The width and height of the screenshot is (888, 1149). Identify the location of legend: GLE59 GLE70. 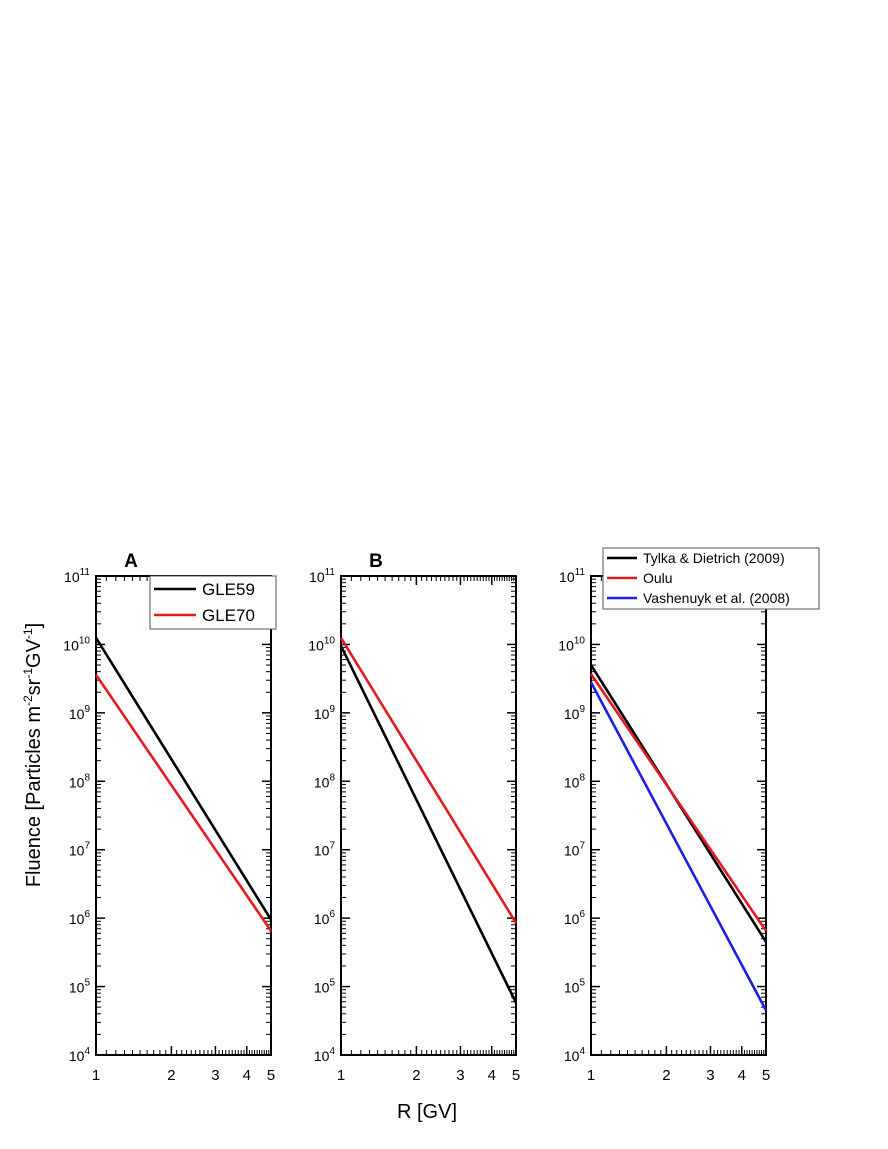
(213, 602).